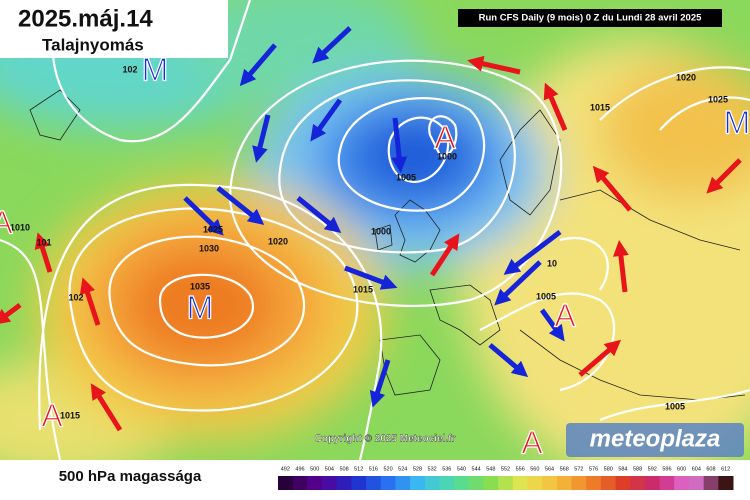  Describe the element at coordinates (417, 469) in the screenshot. I see `scale-label: 528` at that location.